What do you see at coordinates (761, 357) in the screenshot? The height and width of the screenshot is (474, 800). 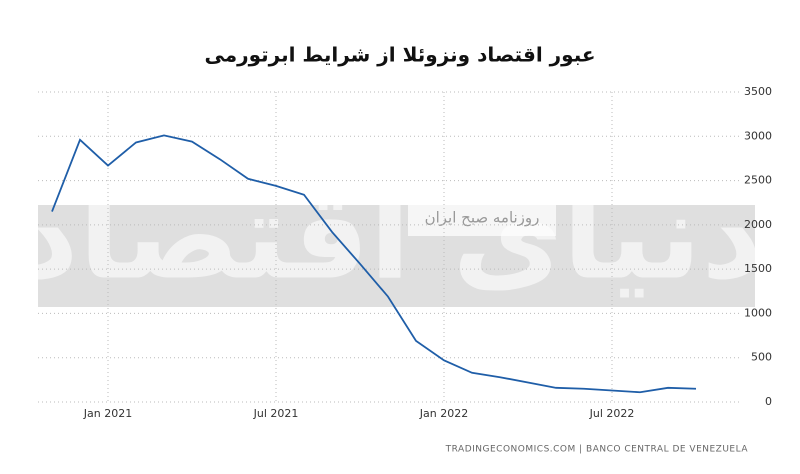 I see `y-tick-label: 500` at bounding box center [761, 357].